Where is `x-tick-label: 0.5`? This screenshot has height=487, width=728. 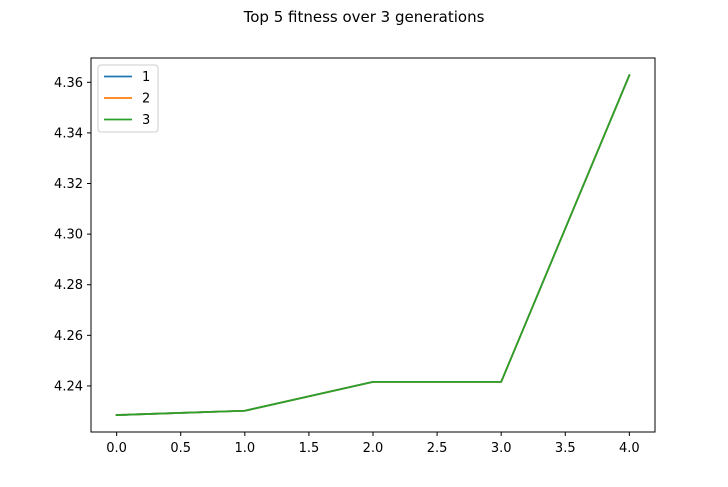
x-tick-label: 0.5 is located at coordinates (180, 448).